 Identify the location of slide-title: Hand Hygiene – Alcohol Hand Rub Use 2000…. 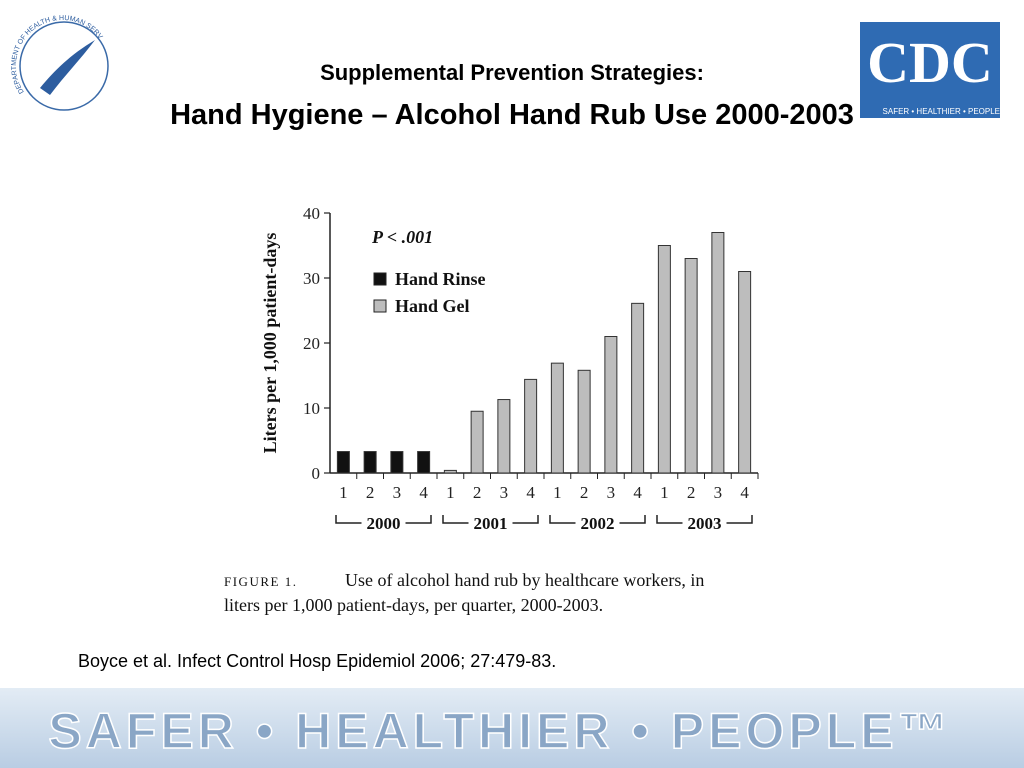
(512, 115).